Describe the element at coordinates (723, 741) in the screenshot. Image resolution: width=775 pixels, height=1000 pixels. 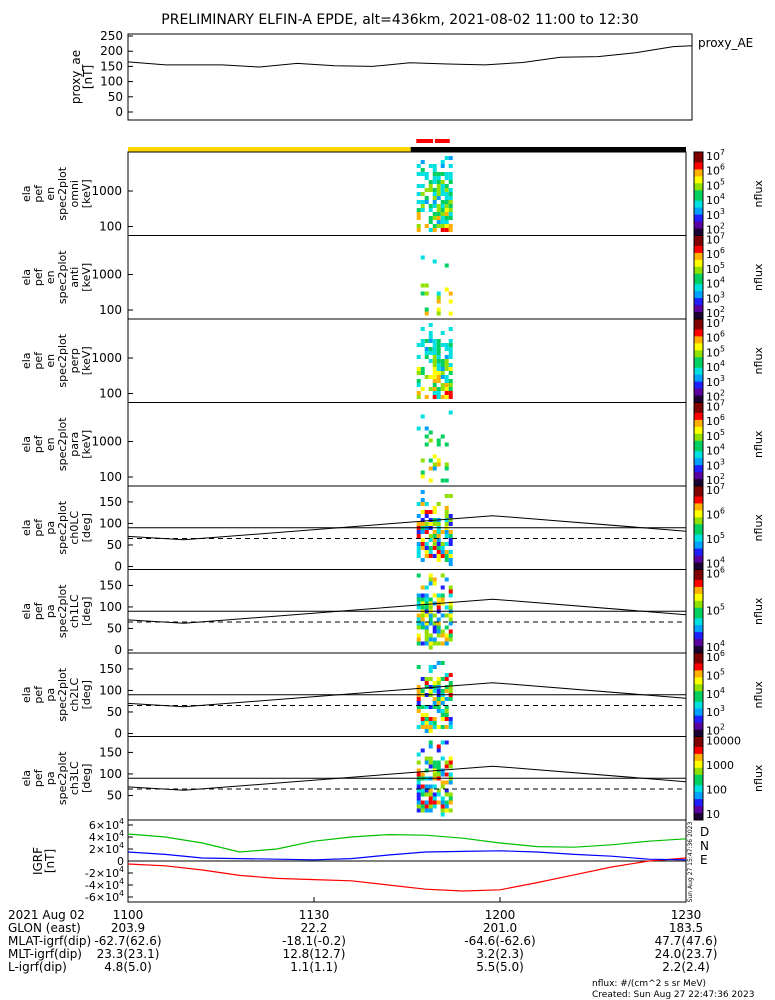
I see `colorbar-tick-label: 10000` at that location.